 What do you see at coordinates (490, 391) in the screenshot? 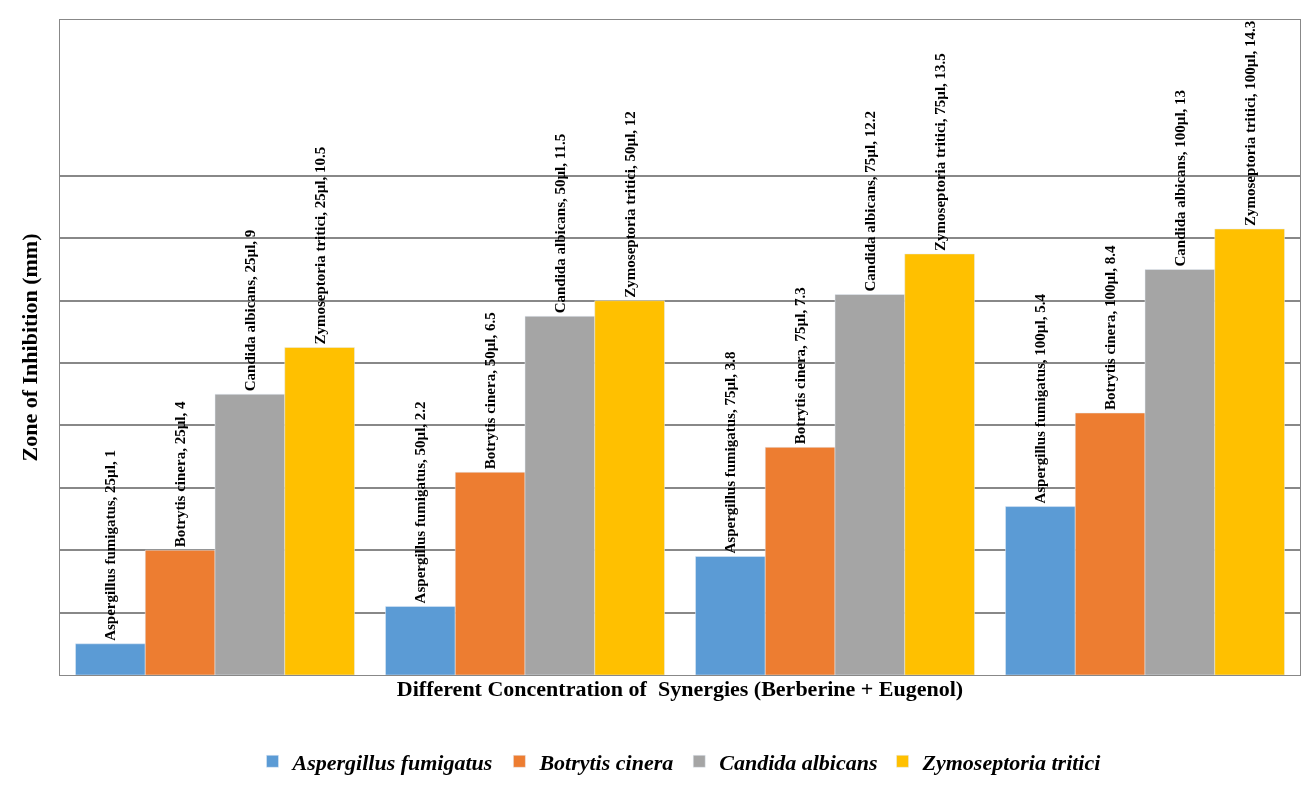
I see `data-label: Botrytis cinera, 50µl, 6.5` at bounding box center [490, 391].